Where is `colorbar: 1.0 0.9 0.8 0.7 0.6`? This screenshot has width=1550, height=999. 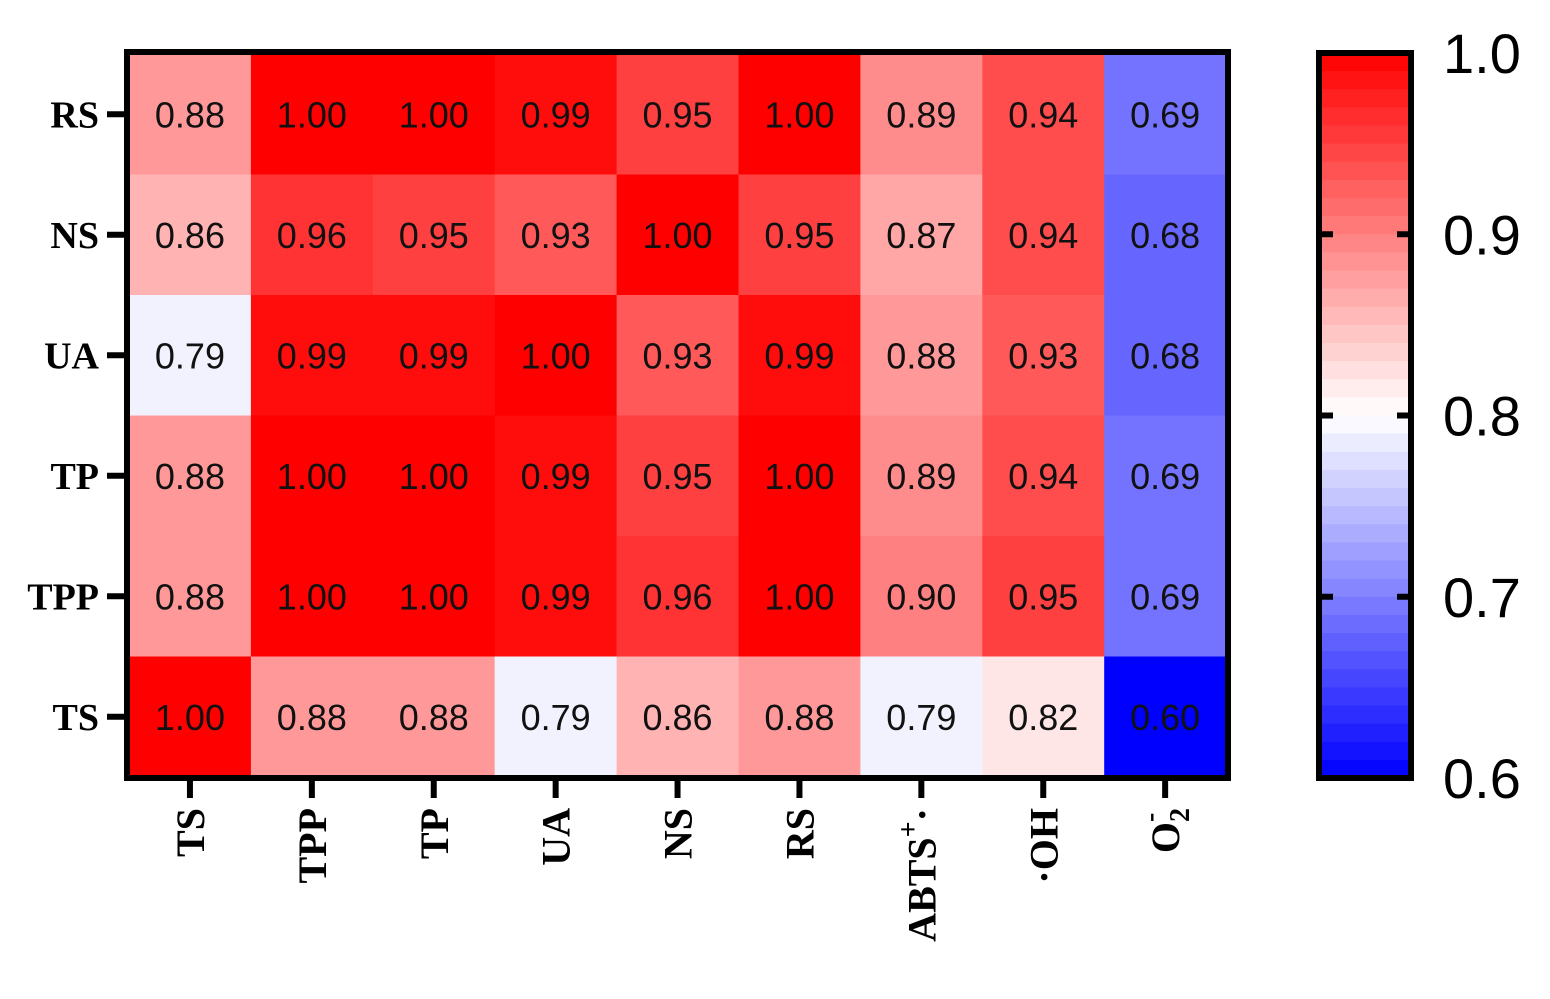 colorbar: 1.0 0.9 0.8 0.7 0.6 is located at coordinates (1418, 416).